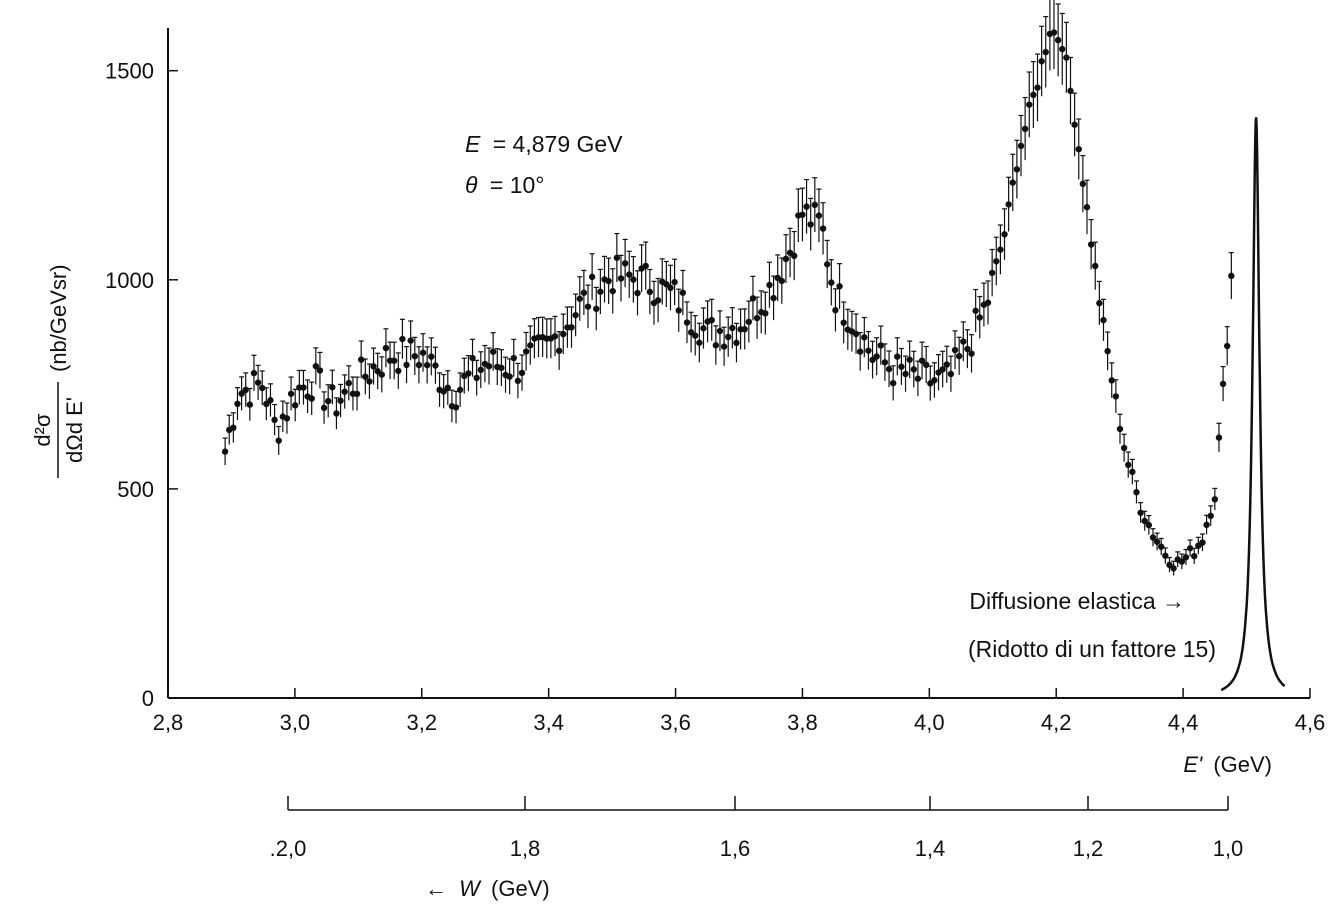  I want to click on y-tick-label: 1500, so click(129, 71).